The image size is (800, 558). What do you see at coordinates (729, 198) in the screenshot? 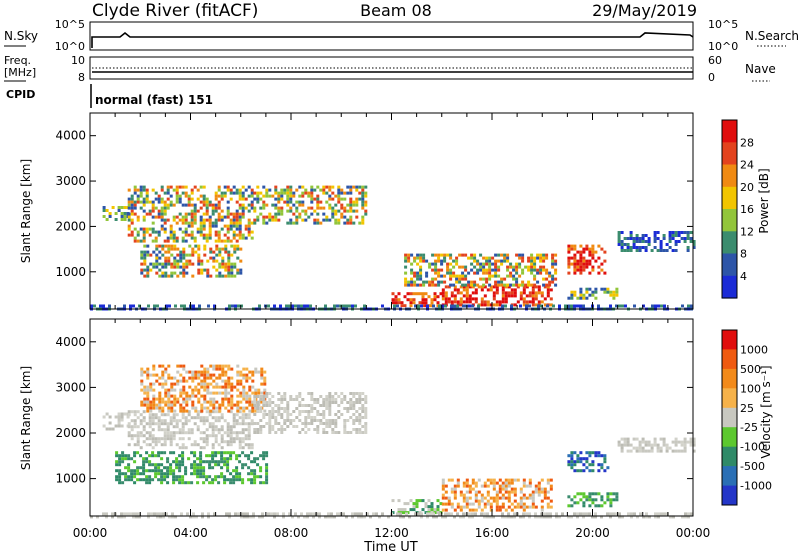
I see `power-colorbar-segment` at bounding box center [729, 198].